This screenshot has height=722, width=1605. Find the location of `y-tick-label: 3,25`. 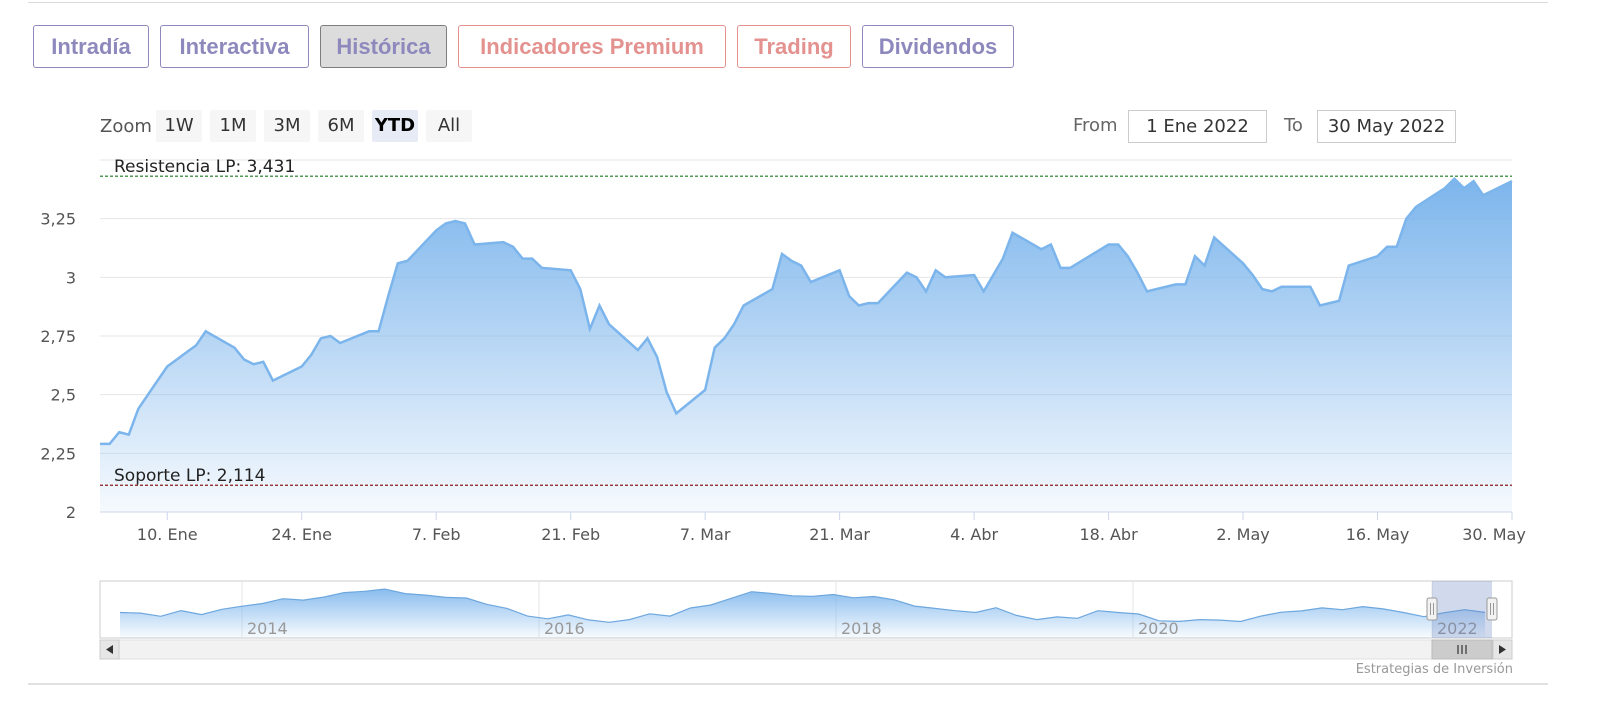

y-tick-label: 3,25 is located at coordinates (58, 219).